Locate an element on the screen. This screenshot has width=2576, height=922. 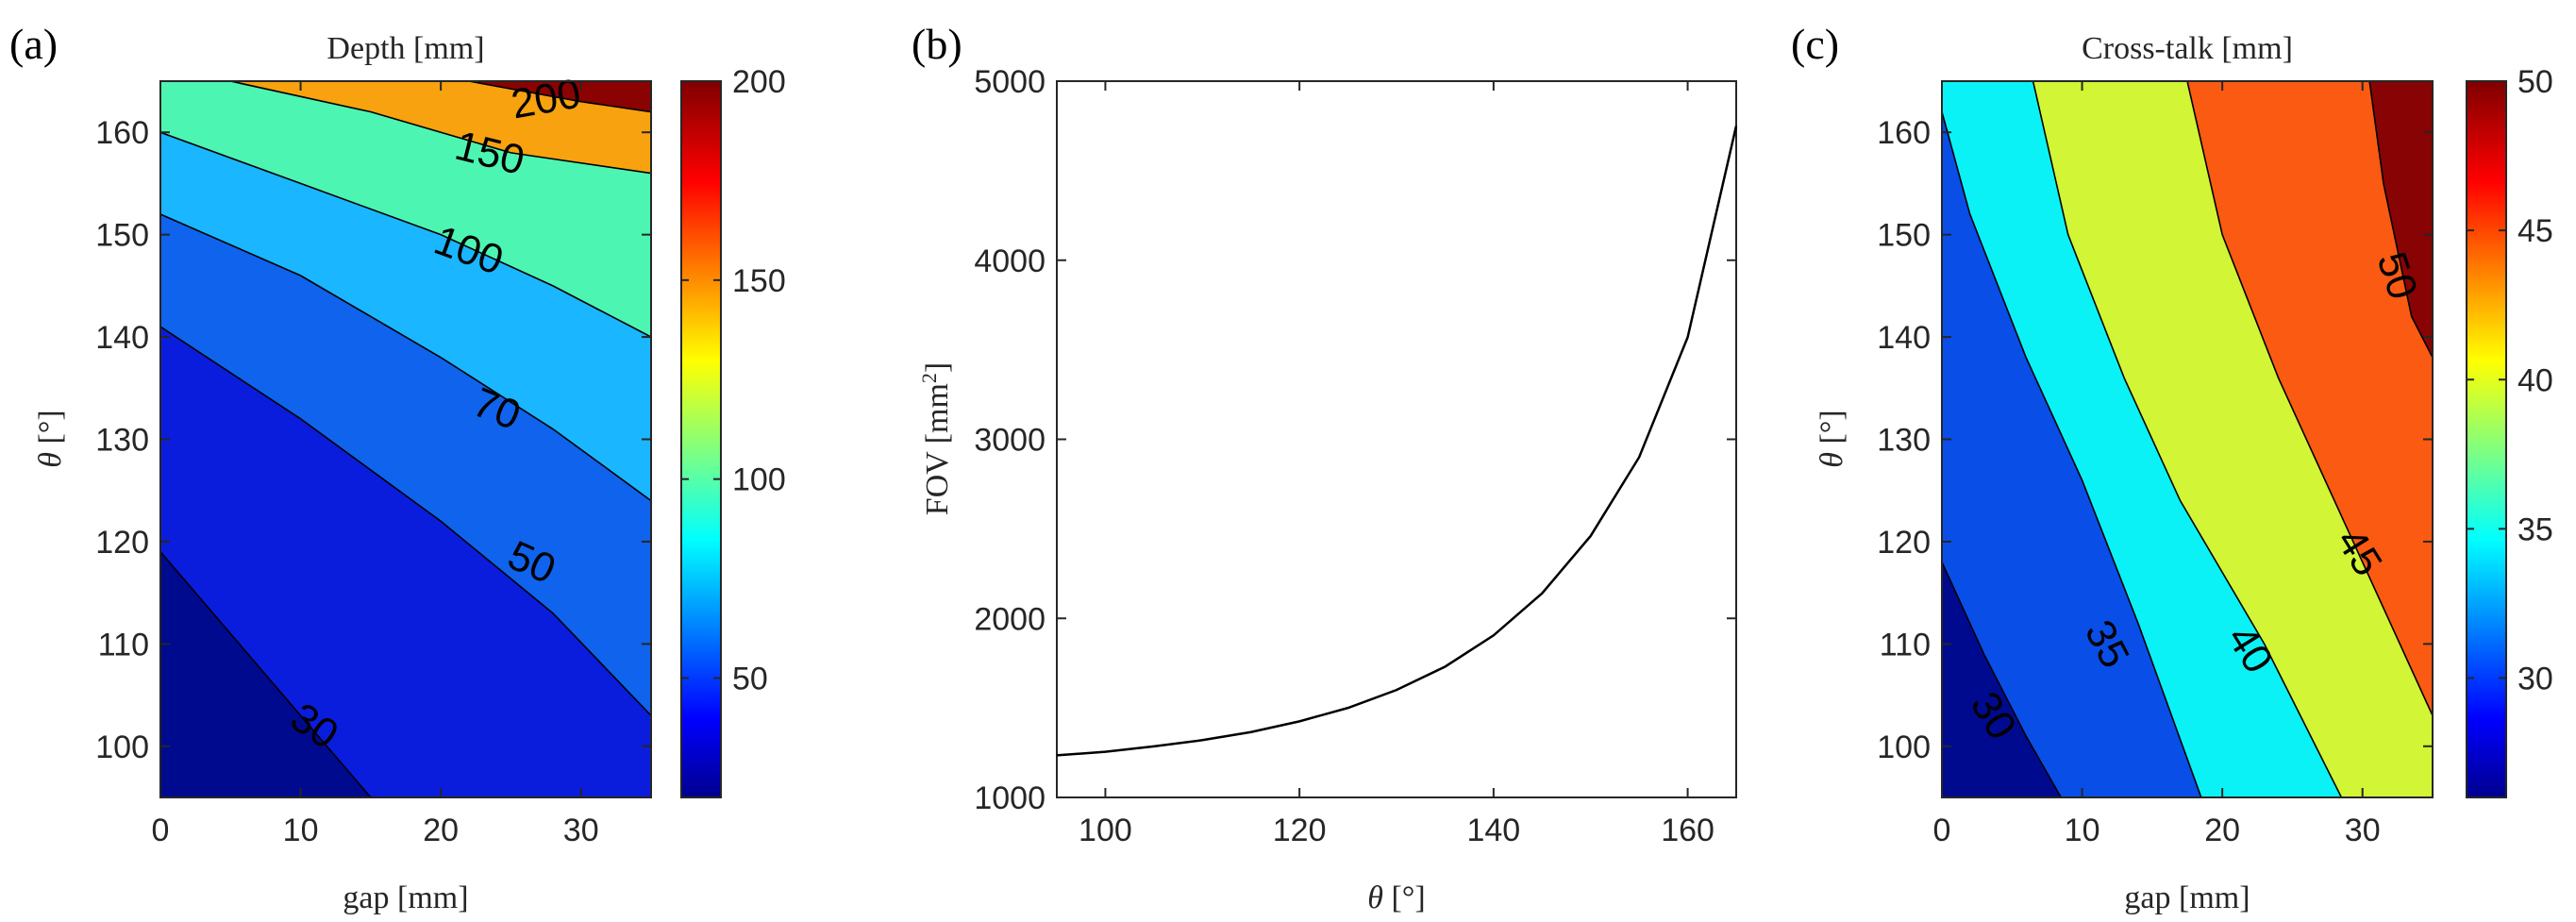
depth-y-tick-label: 140 is located at coordinates (122, 338).